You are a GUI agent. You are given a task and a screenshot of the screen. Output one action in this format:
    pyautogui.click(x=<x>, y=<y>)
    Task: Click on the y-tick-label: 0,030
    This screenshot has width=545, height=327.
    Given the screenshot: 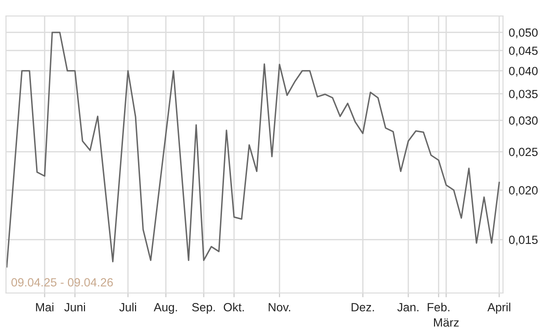 What is the action you would take?
    pyautogui.click(x=523, y=121)
    